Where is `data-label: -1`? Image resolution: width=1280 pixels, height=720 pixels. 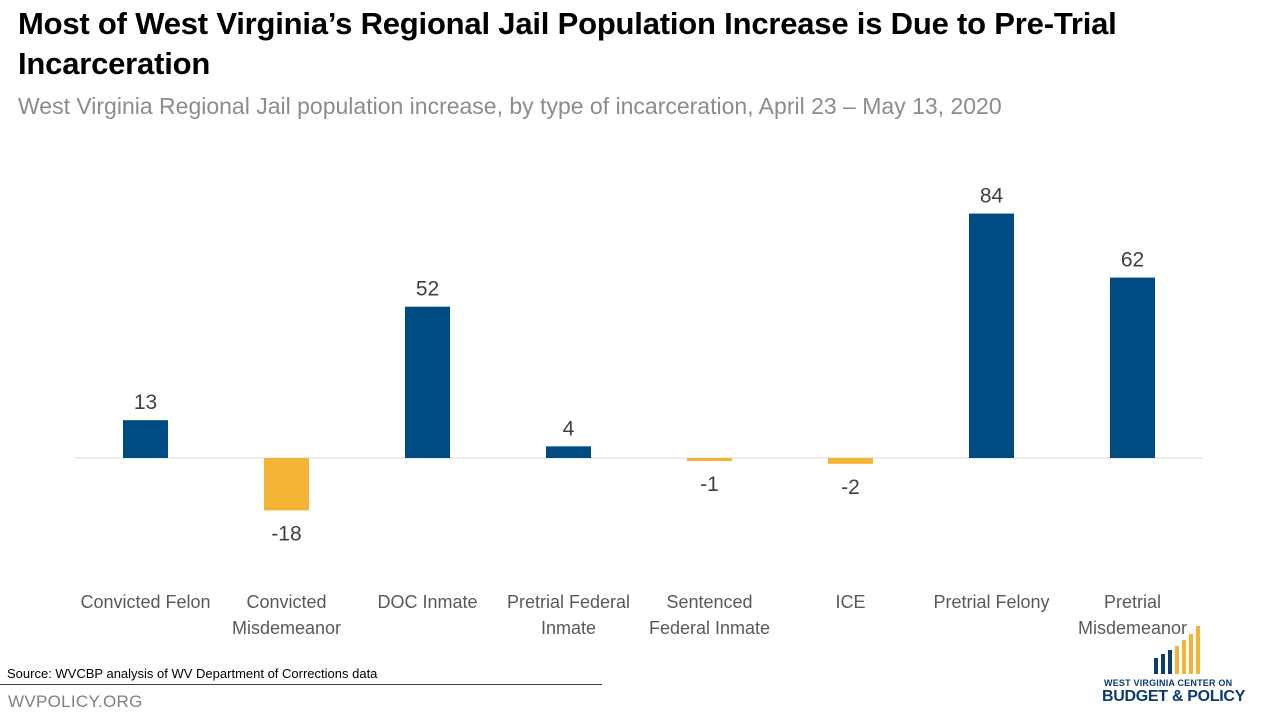
data-label: -1 is located at coordinates (709, 484).